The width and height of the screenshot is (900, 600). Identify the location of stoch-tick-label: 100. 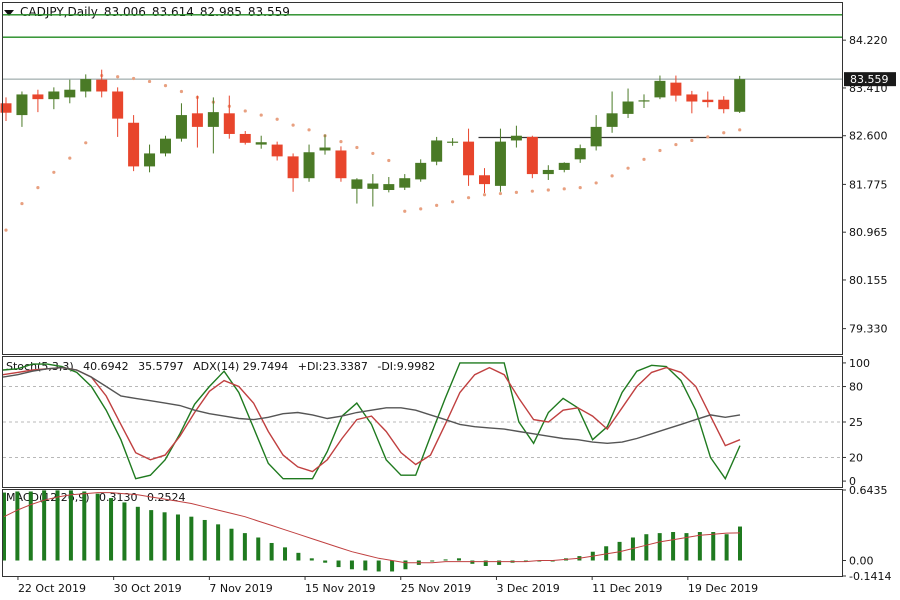
(859, 363).